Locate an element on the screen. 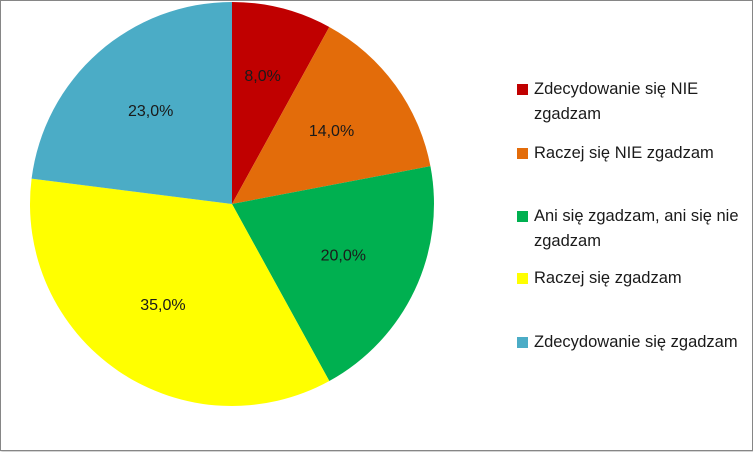 This screenshot has height=452, width=753. legend-item: Raczej się NIE zgadzam is located at coordinates (631, 154).